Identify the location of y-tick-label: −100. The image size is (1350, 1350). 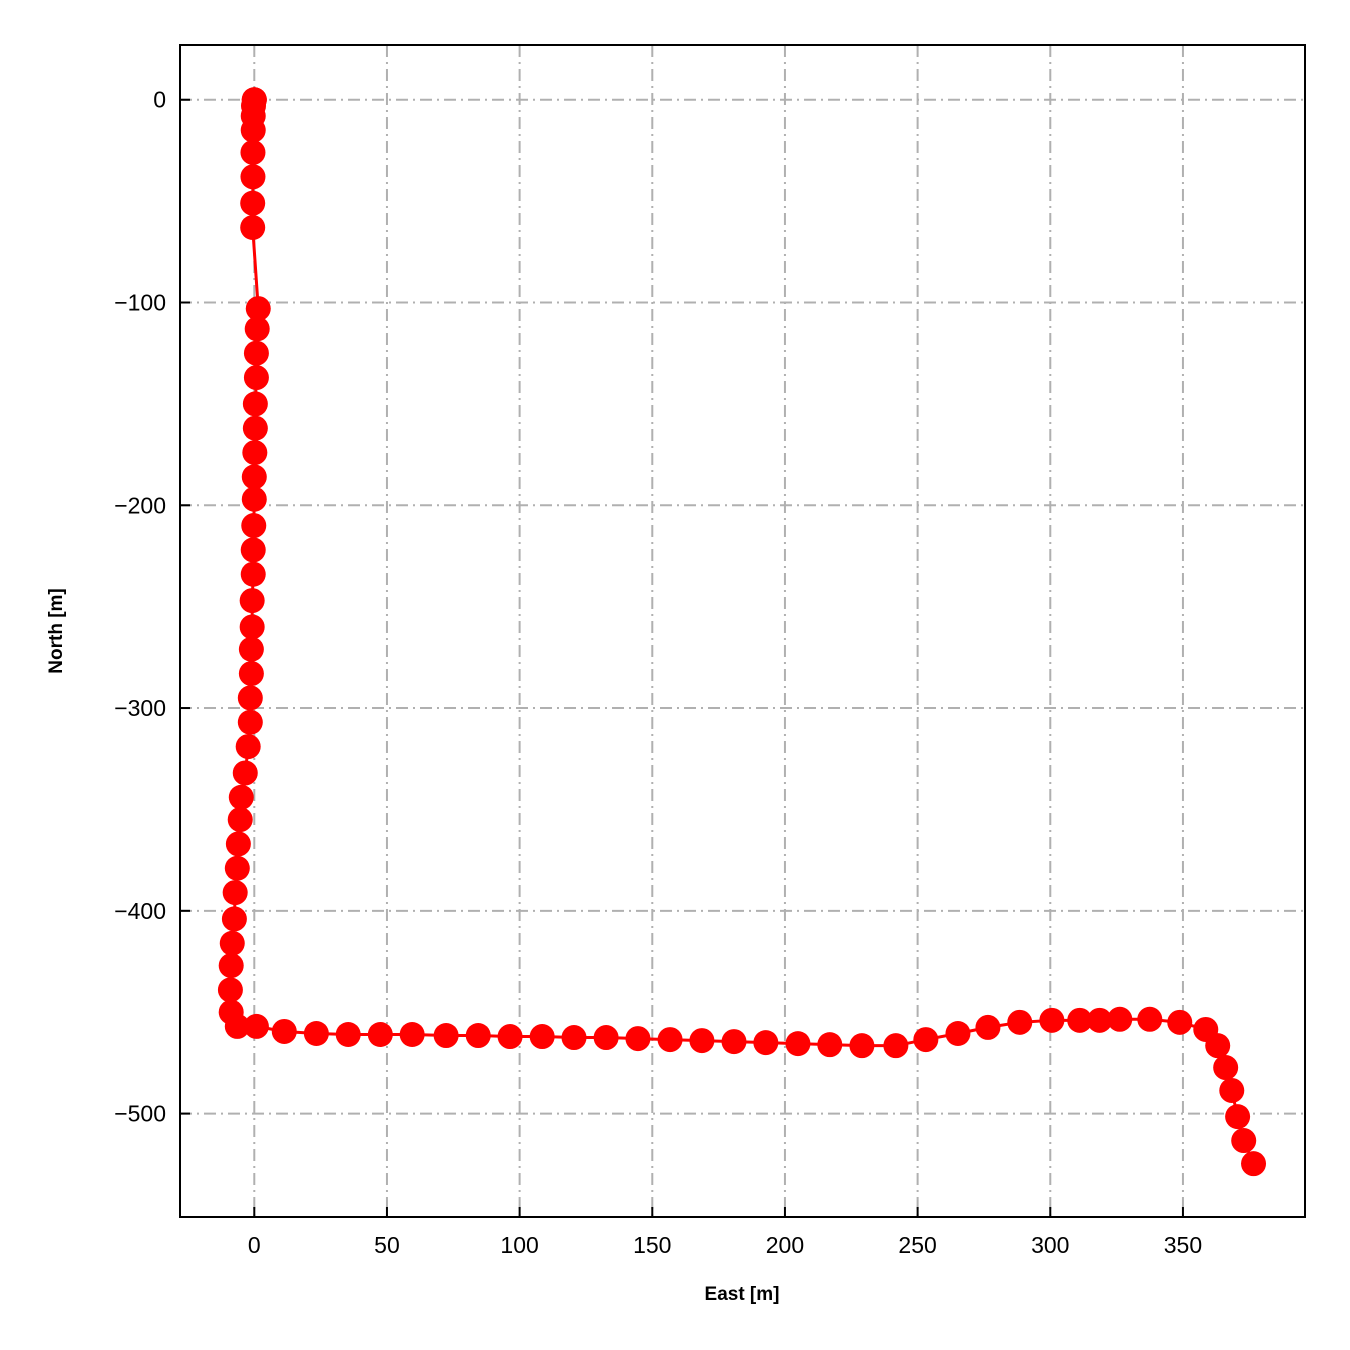
(140, 303).